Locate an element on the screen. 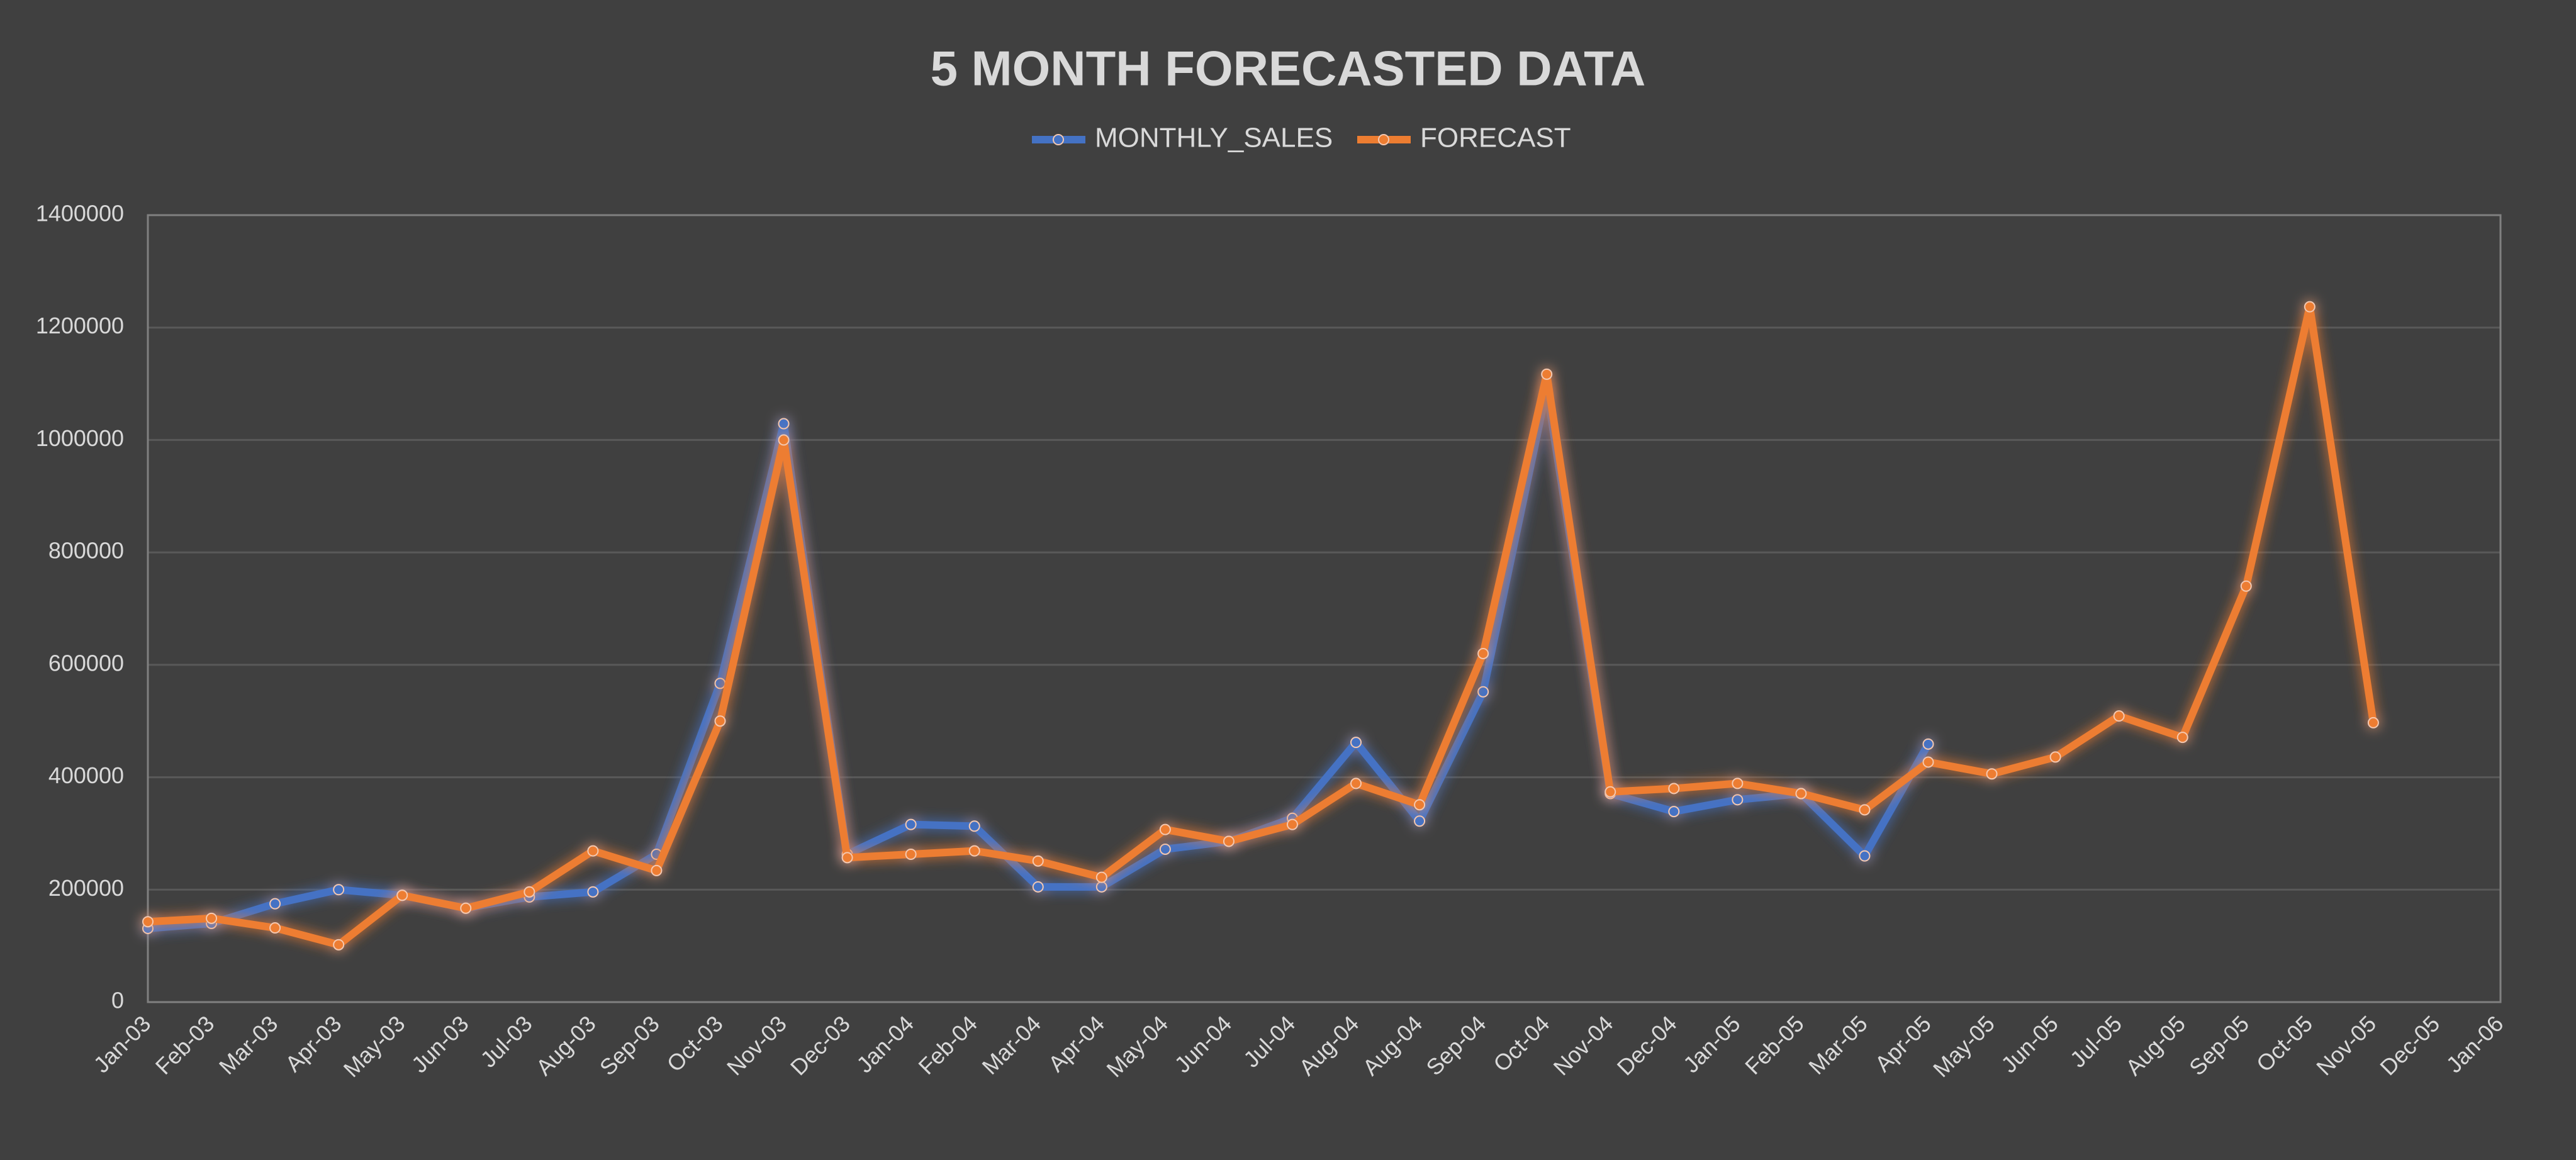 The height and width of the screenshot is (1160, 2576). y-tick-label: 1400000 is located at coordinates (80, 213).